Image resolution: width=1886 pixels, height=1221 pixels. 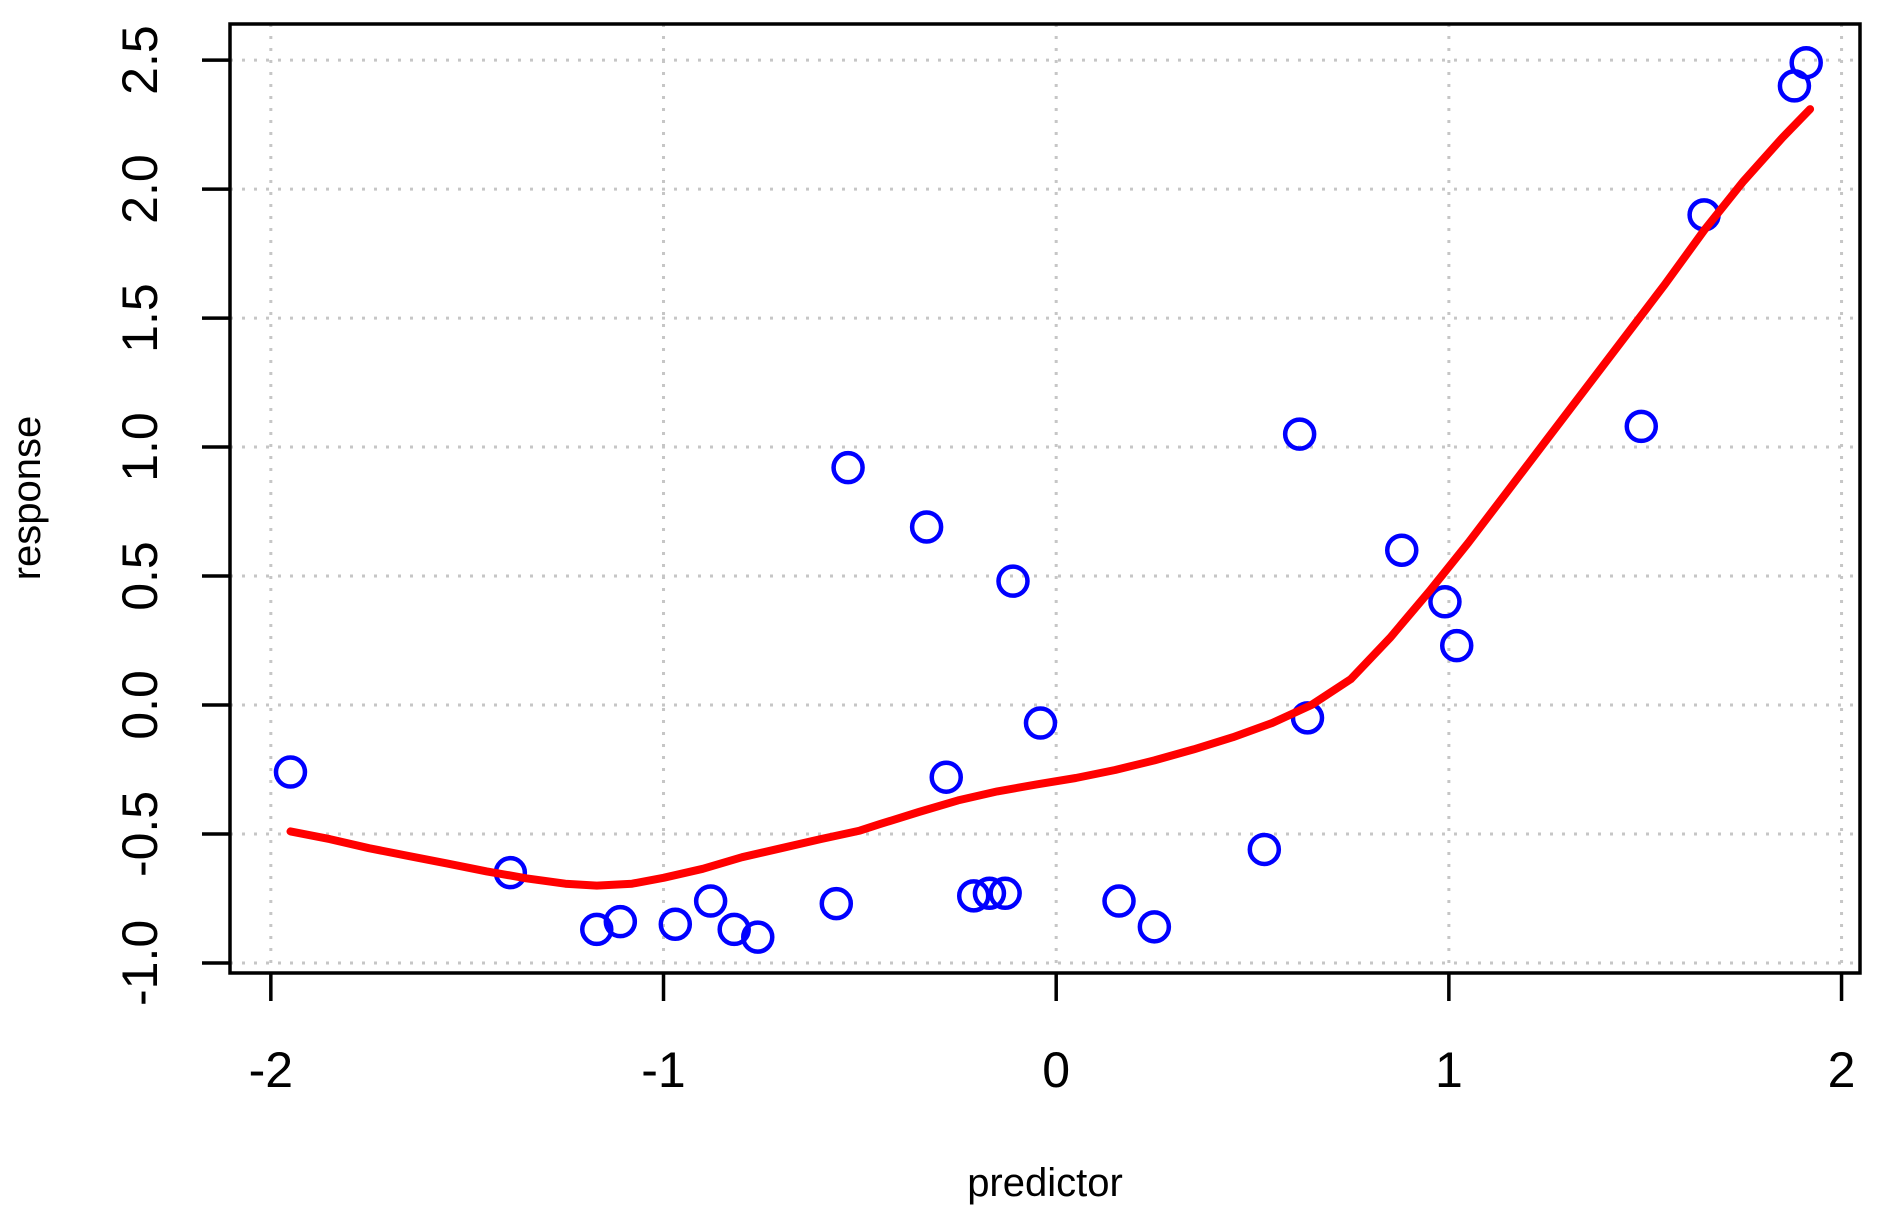 I want to click on y-tick-label-group: -0.5, so click(x=140, y=834).